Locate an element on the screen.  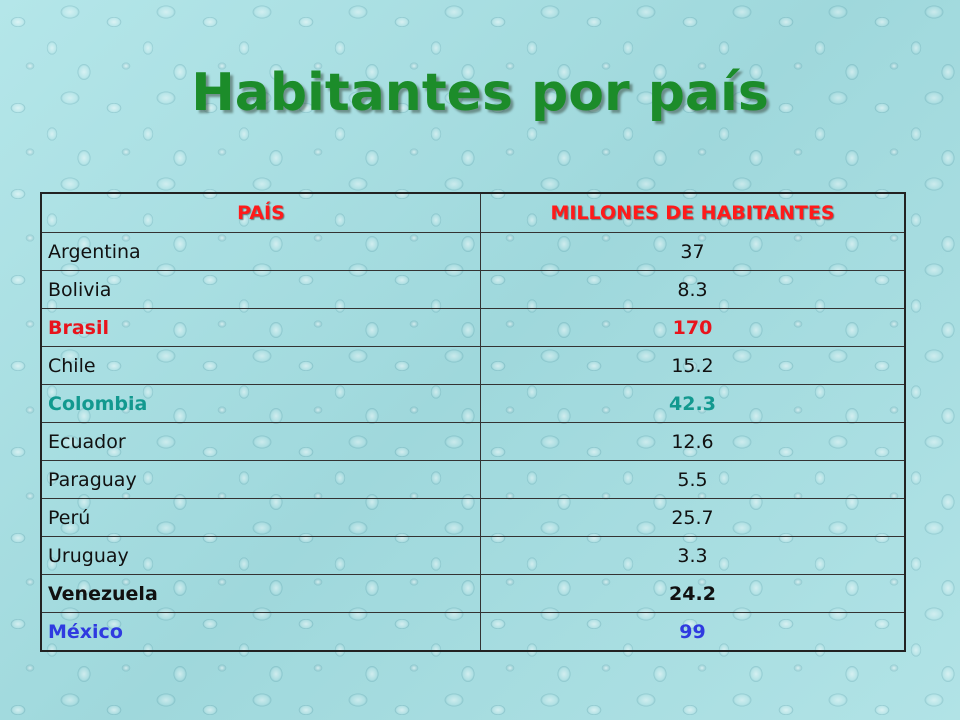
population-cell: 170 is located at coordinates (693, 327).